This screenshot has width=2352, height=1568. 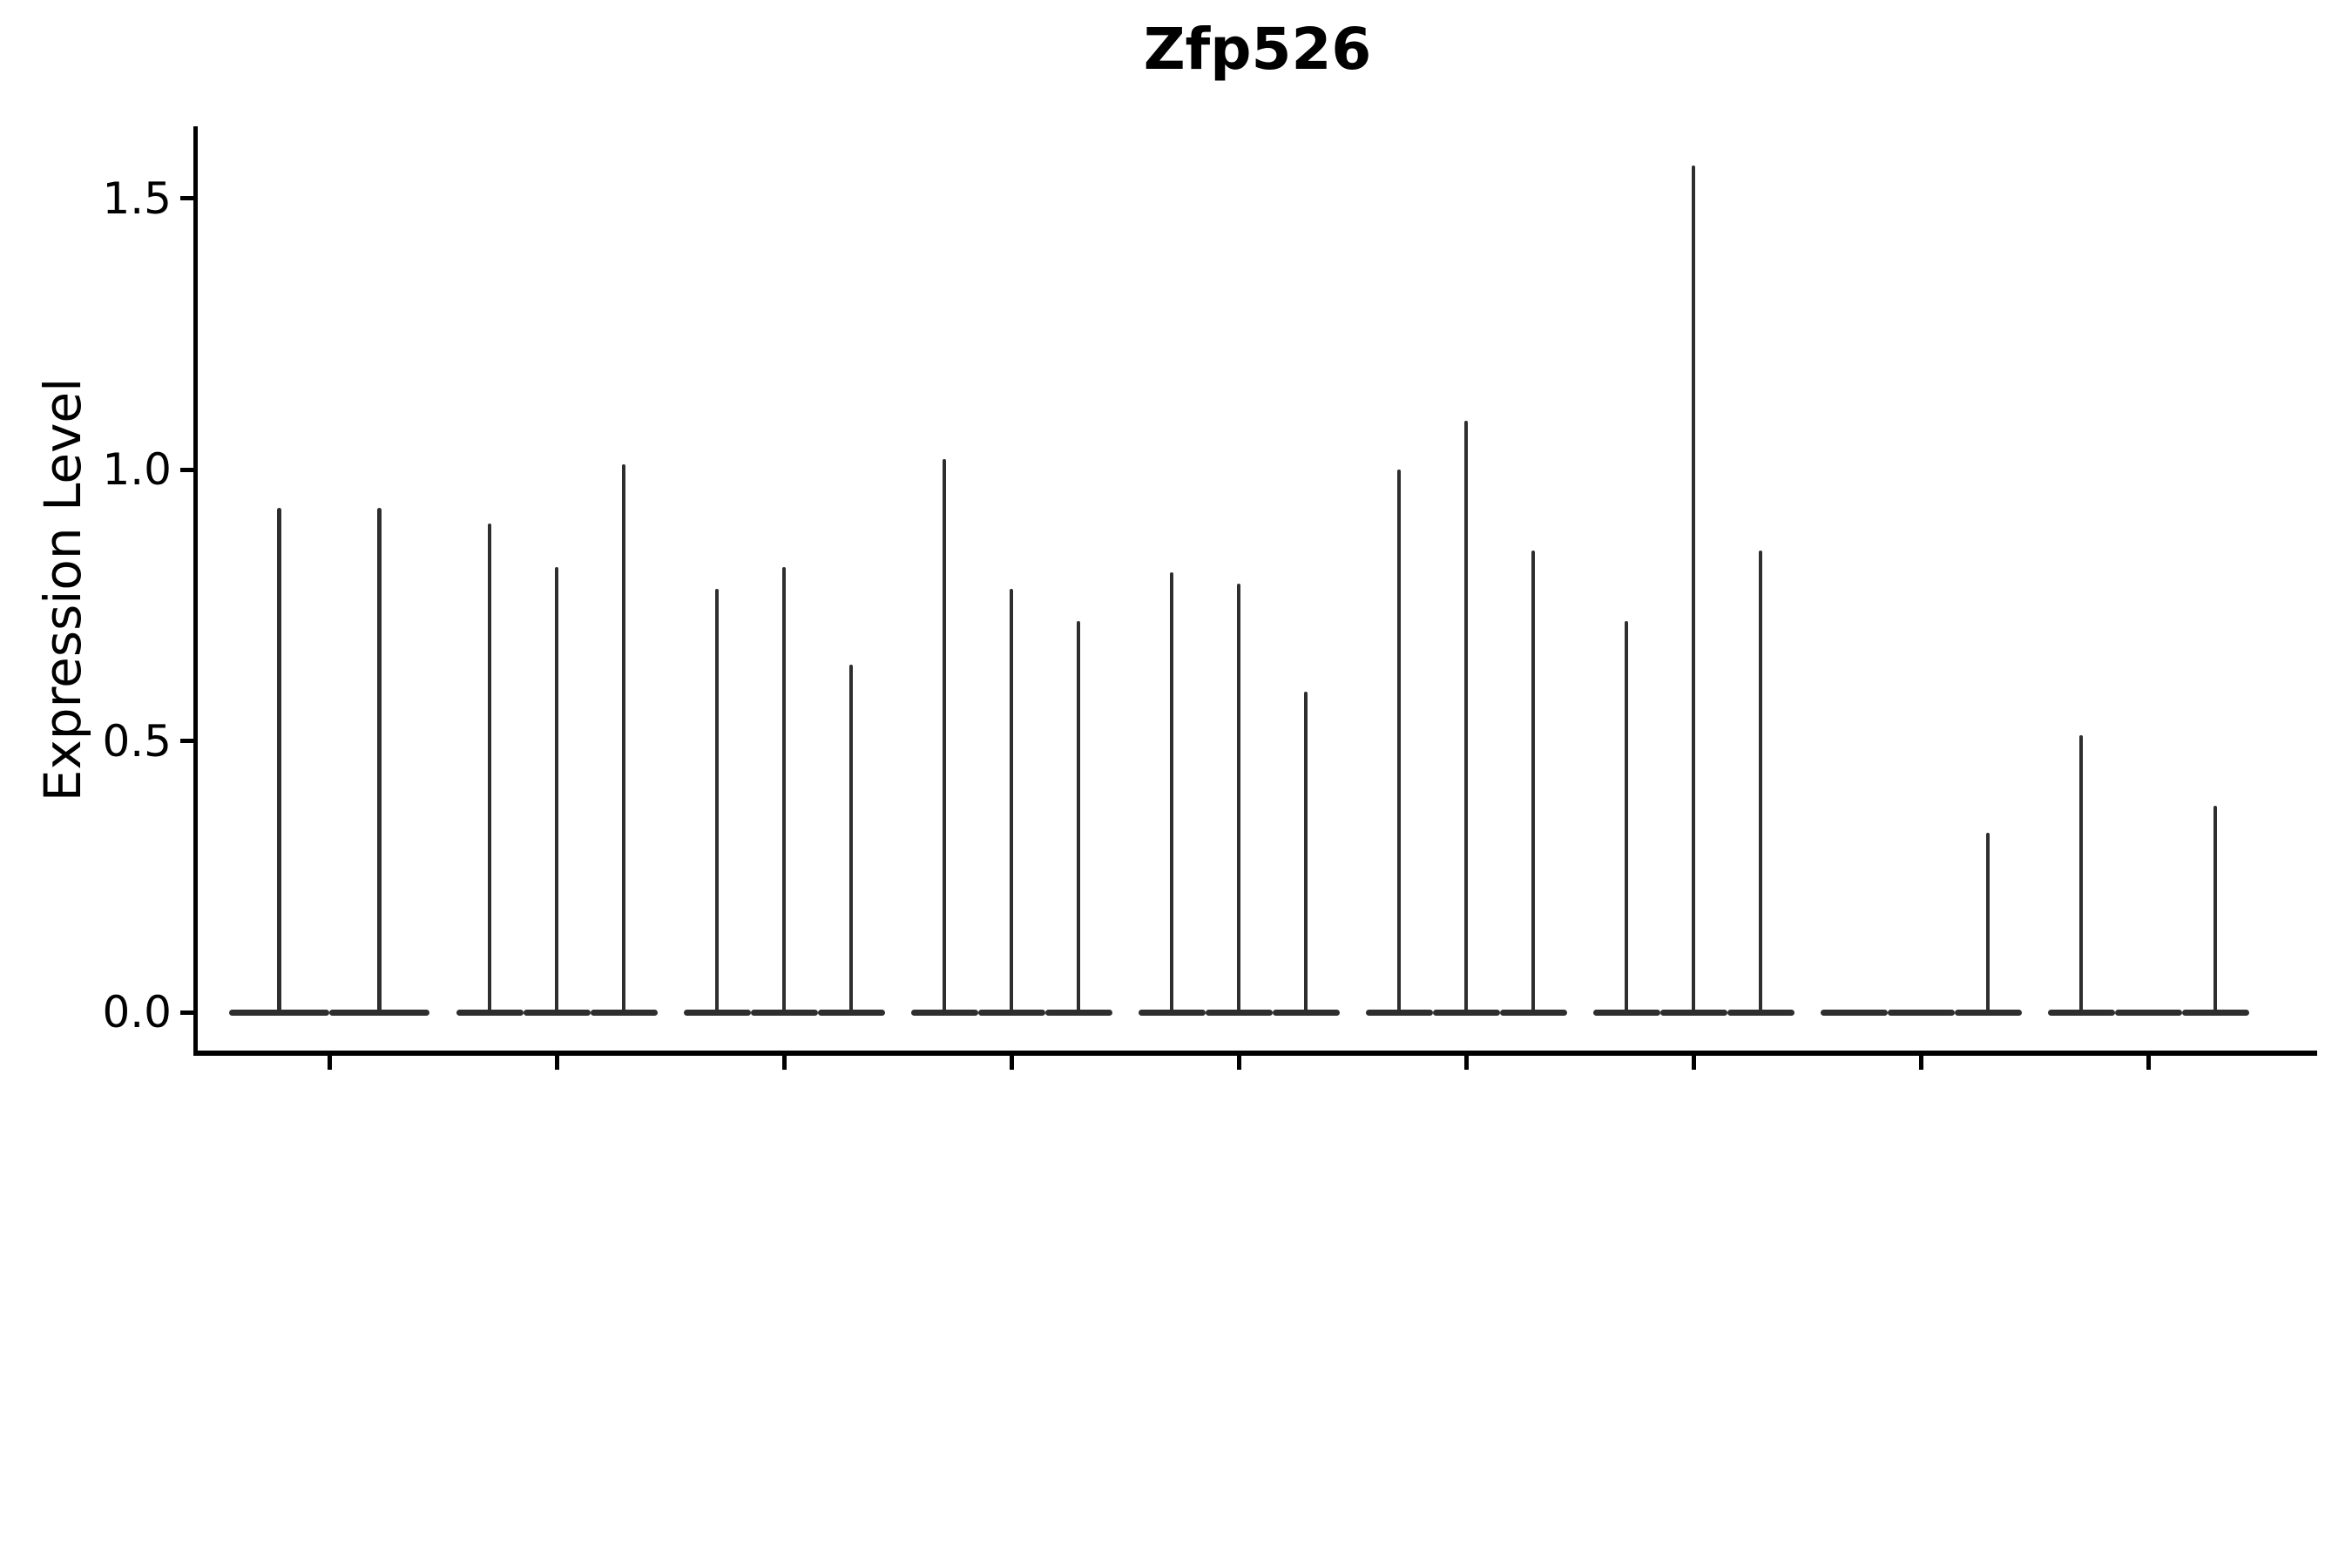 What do you see at coordinates (1257, 49) in the screenshot?
I see `plot-title: Zfp526` at bounding box center [1257, 49].